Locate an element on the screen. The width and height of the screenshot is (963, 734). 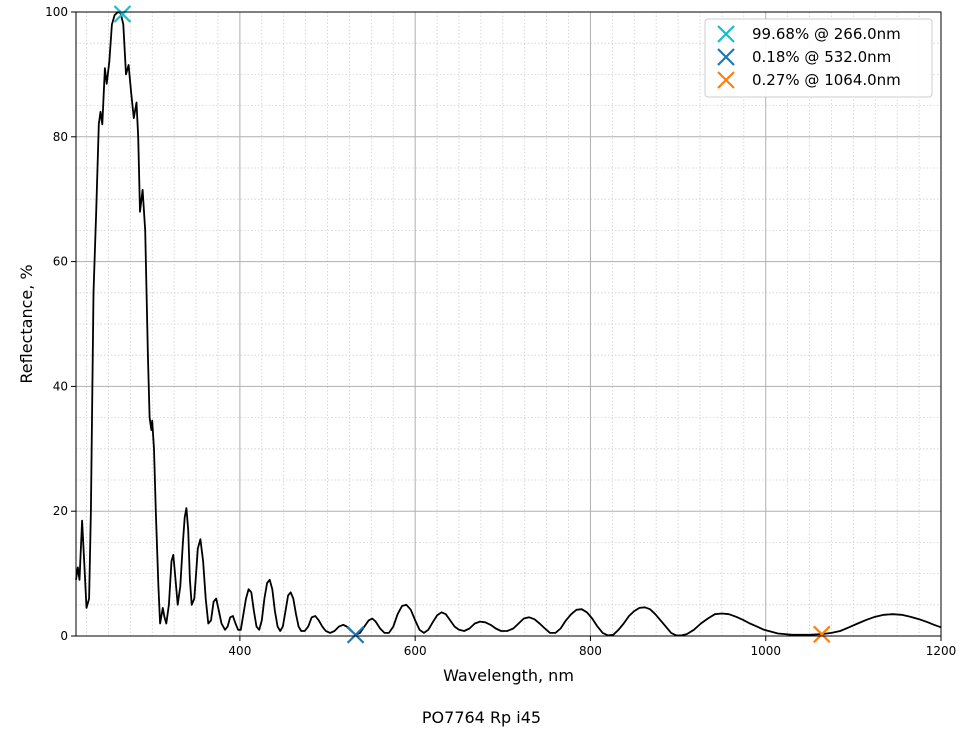
y-tick-label: 20 is located at coordinates (60, 511).